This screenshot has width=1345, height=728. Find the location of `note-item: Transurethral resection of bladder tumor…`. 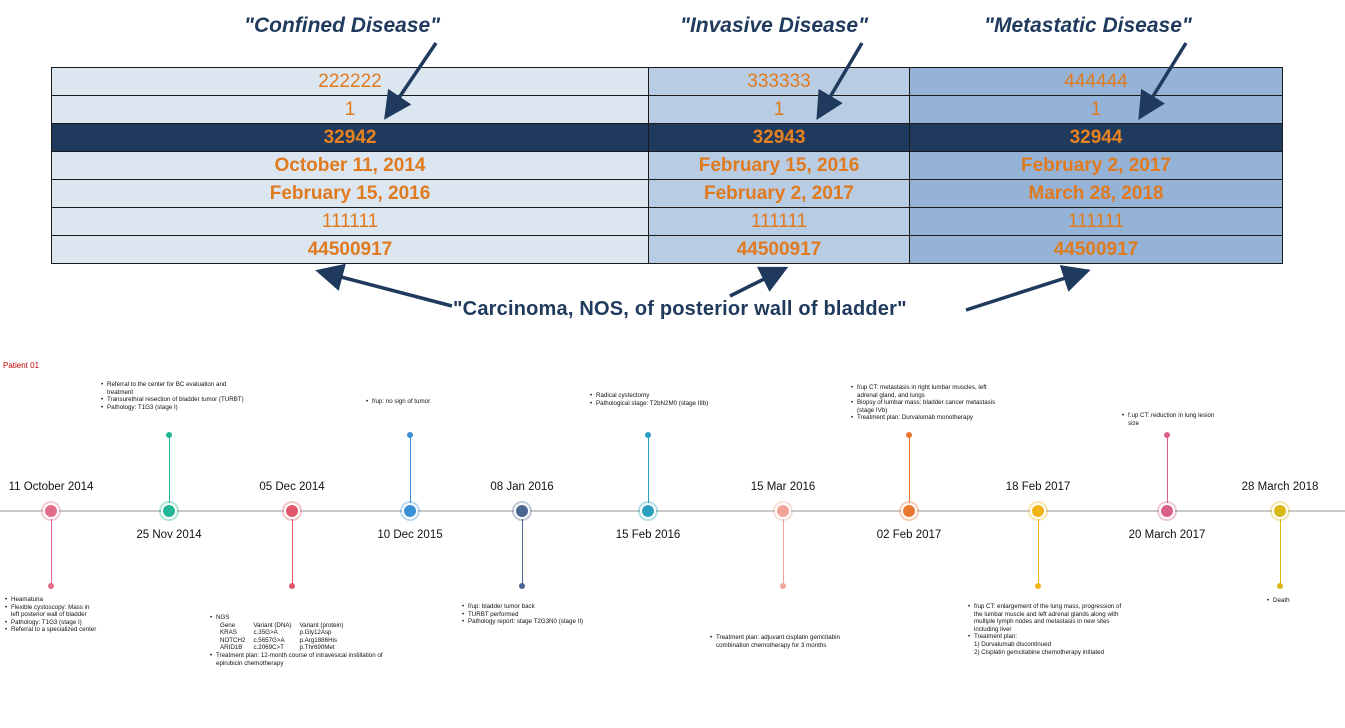

note-item: Transurethral resection of bladder tumor… is located at coordinates (176, 400).